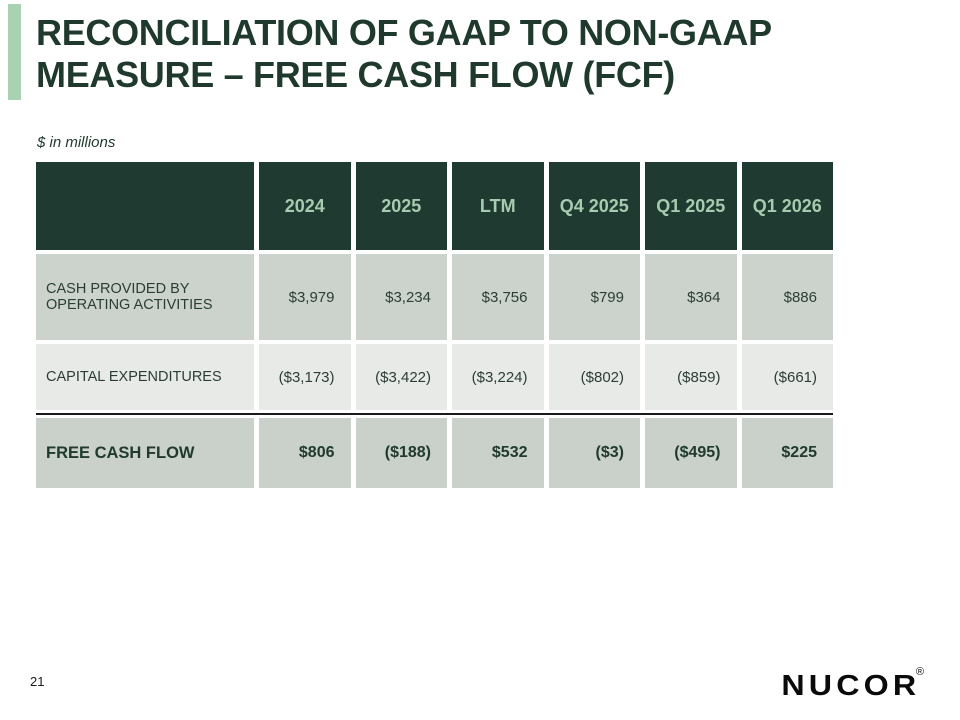  What do you see at coordinates (498, 206) in the screenshot?
I see `header-cell-ltm: LTM` at bounding box center [498, 206].